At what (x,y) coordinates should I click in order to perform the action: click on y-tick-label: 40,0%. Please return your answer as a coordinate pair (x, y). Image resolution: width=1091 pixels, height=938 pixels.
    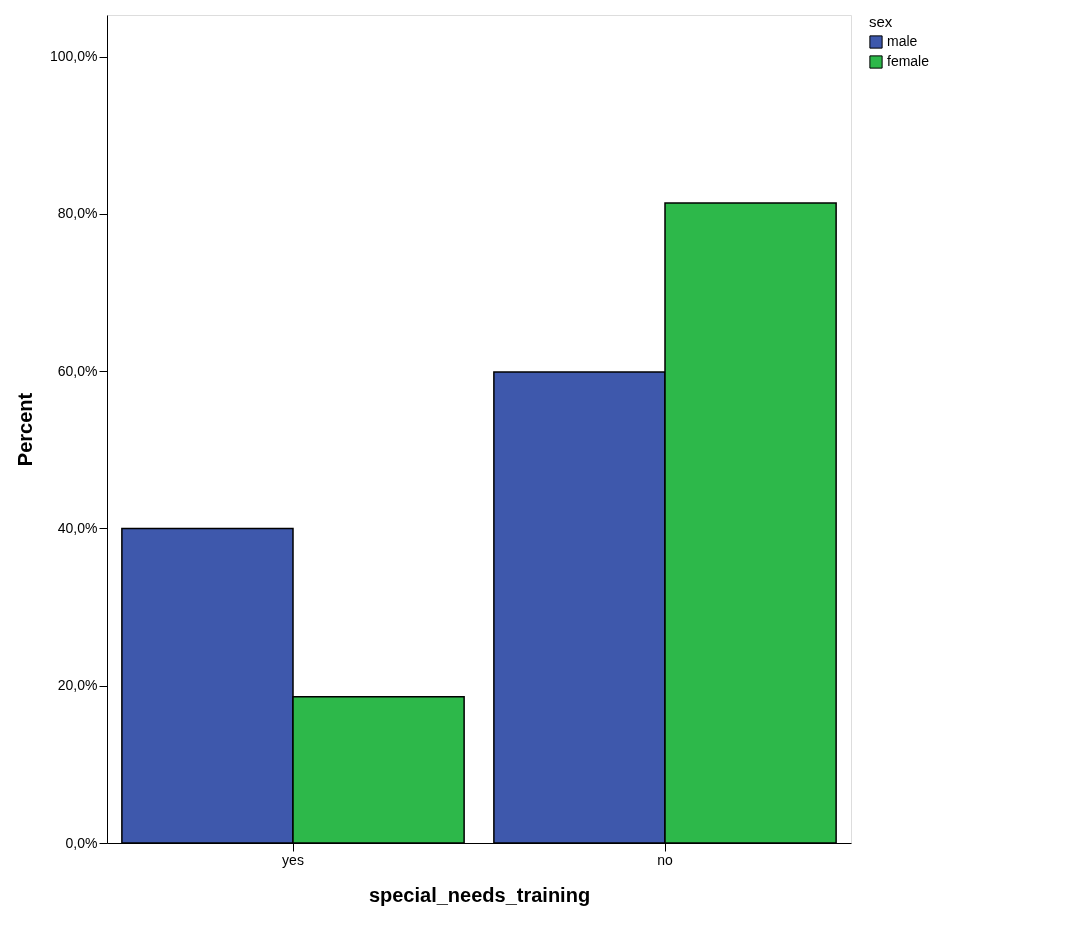
    Looking at the image, I should click on (77, 527).